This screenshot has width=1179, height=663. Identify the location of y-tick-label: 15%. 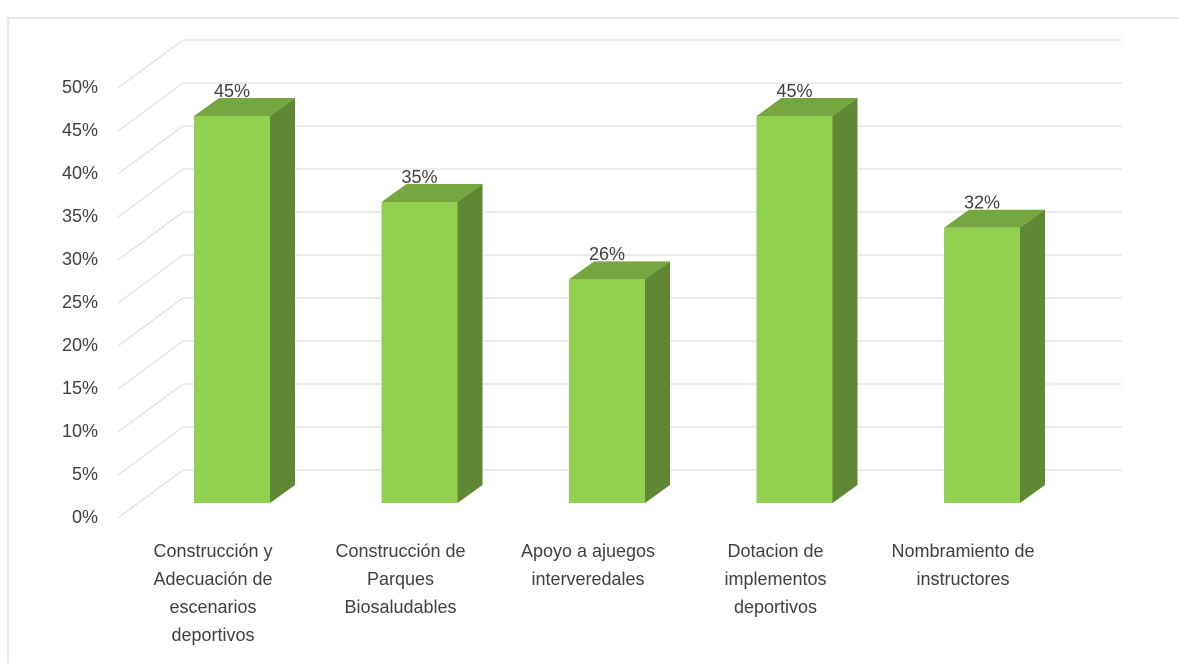
(80, 388).